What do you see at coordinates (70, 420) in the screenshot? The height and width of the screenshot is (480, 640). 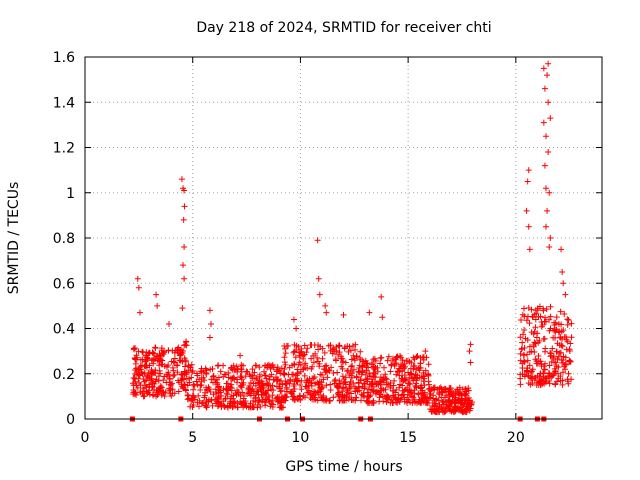 I see `y-tick-label: 0` at bounding box center [70, 420].